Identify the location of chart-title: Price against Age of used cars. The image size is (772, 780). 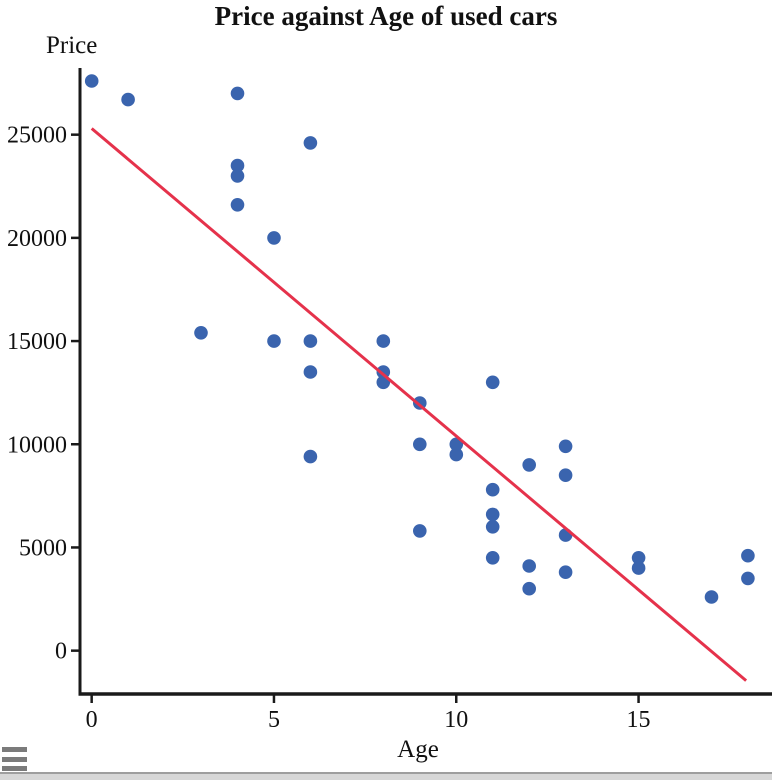
(386, 16).